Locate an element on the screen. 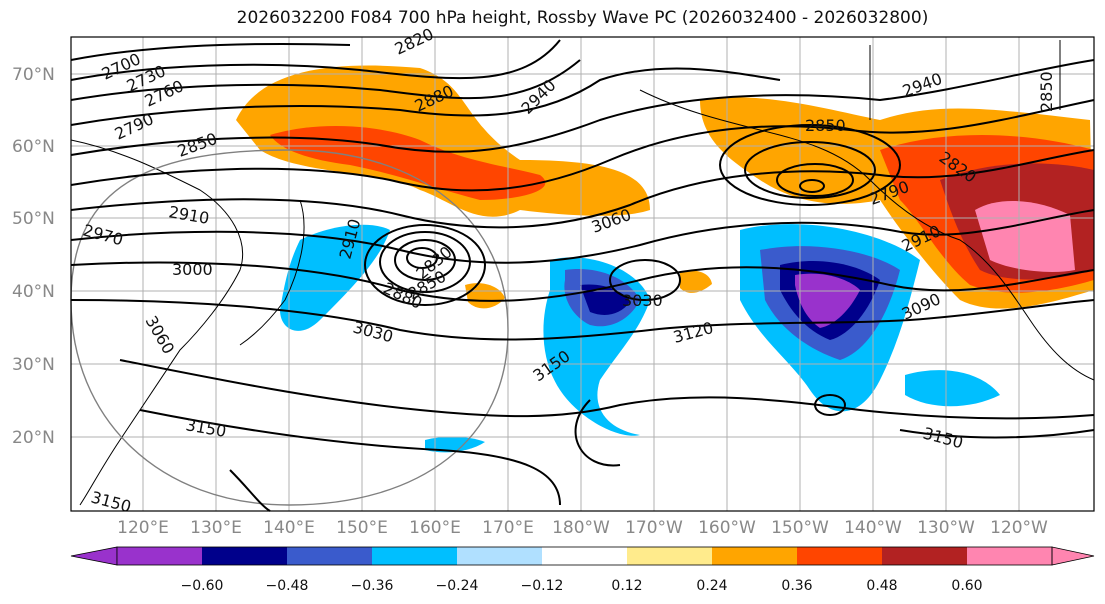  lon-label: 170°E is located at coordinates (508, 528).